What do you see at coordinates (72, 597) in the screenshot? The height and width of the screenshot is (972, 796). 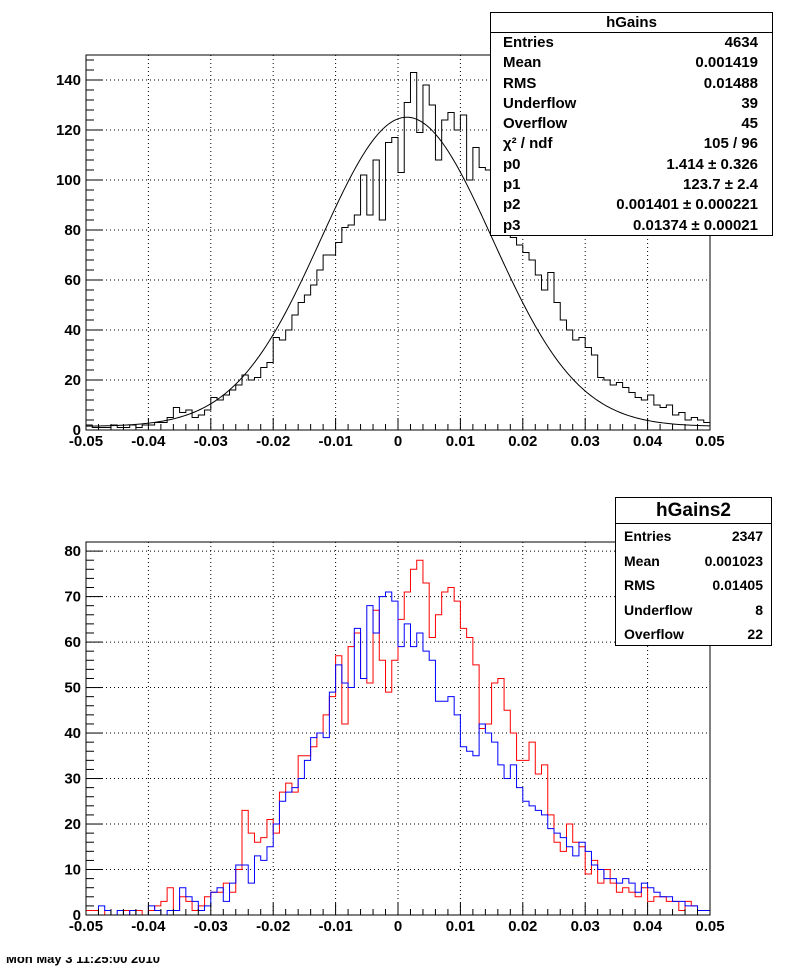 I see `y-tick-label: 70` at bounding box center [72, 597].